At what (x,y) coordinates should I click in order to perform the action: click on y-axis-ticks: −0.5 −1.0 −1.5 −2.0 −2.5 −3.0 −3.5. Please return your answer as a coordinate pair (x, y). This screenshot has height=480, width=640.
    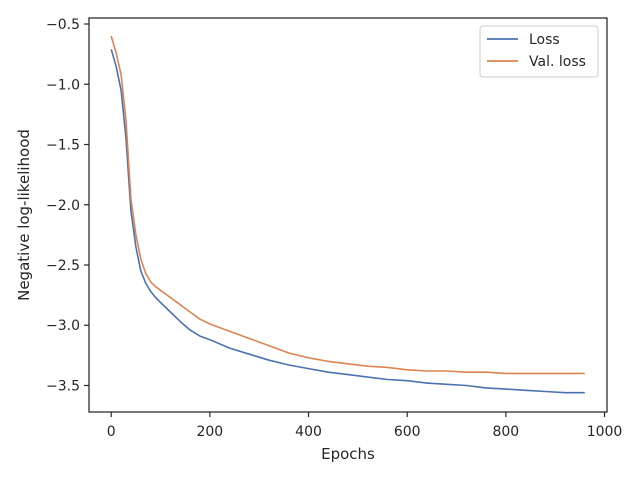
    Looking at the image, I should click on (67, 205).